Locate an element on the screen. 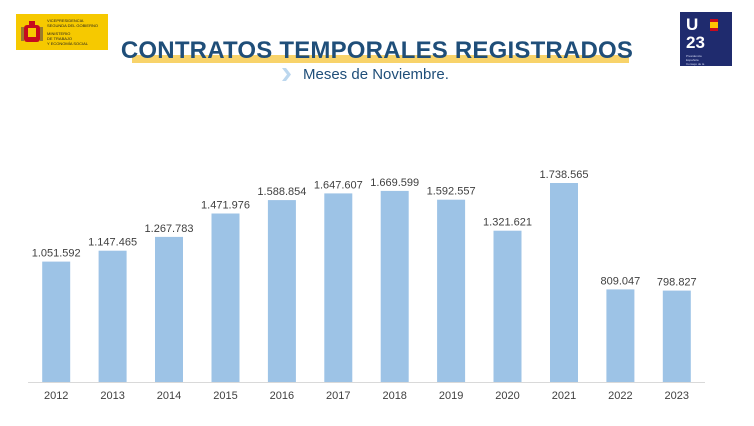 This screenshot has width=754, height=426. presidency-logo-letter: U is located at coordinates (692, 24).